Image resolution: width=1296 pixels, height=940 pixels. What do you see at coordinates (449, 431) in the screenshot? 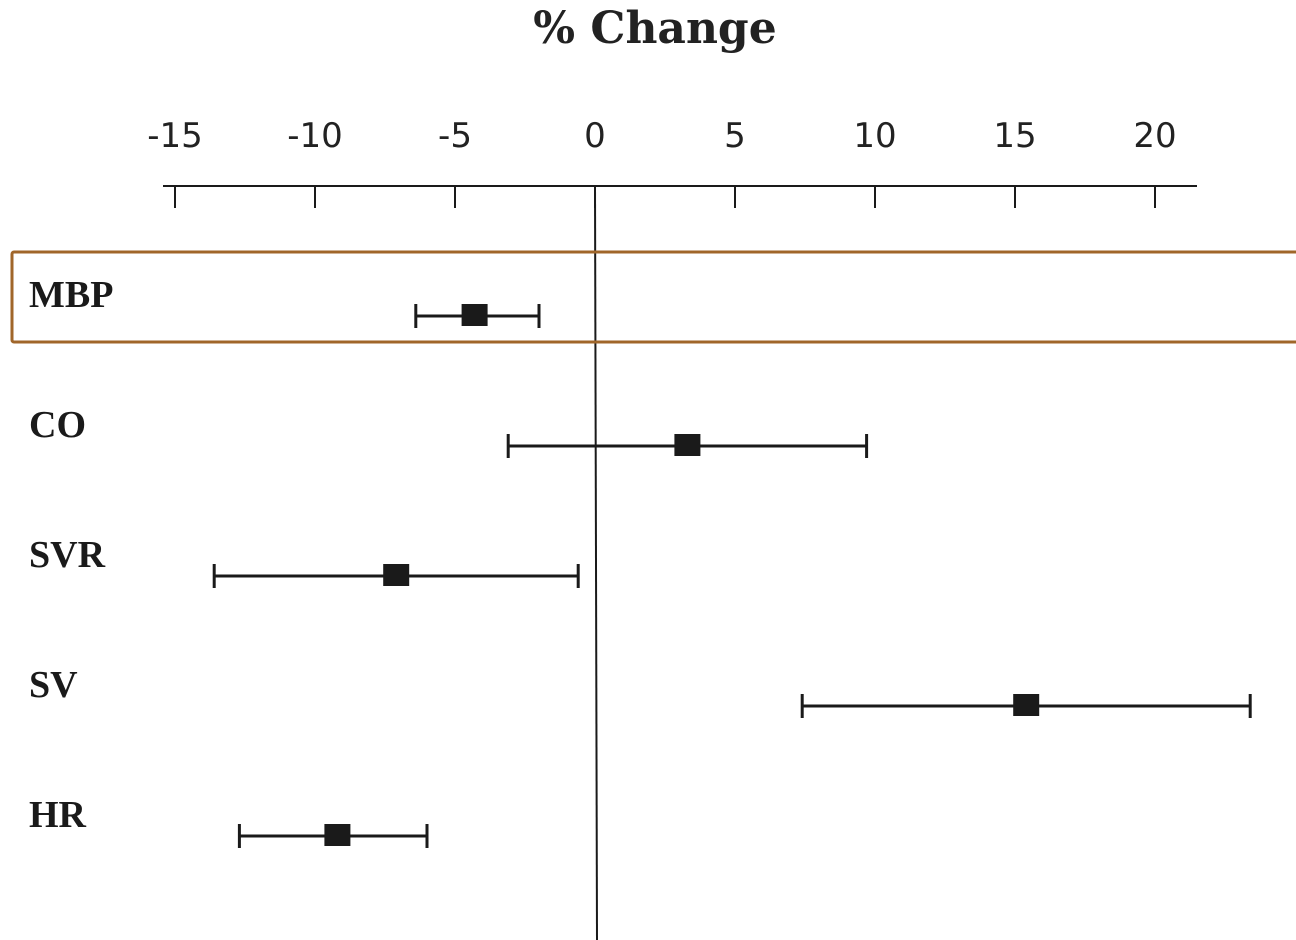
I see `forest-row-co: CO` at bounding box center [449, 431].